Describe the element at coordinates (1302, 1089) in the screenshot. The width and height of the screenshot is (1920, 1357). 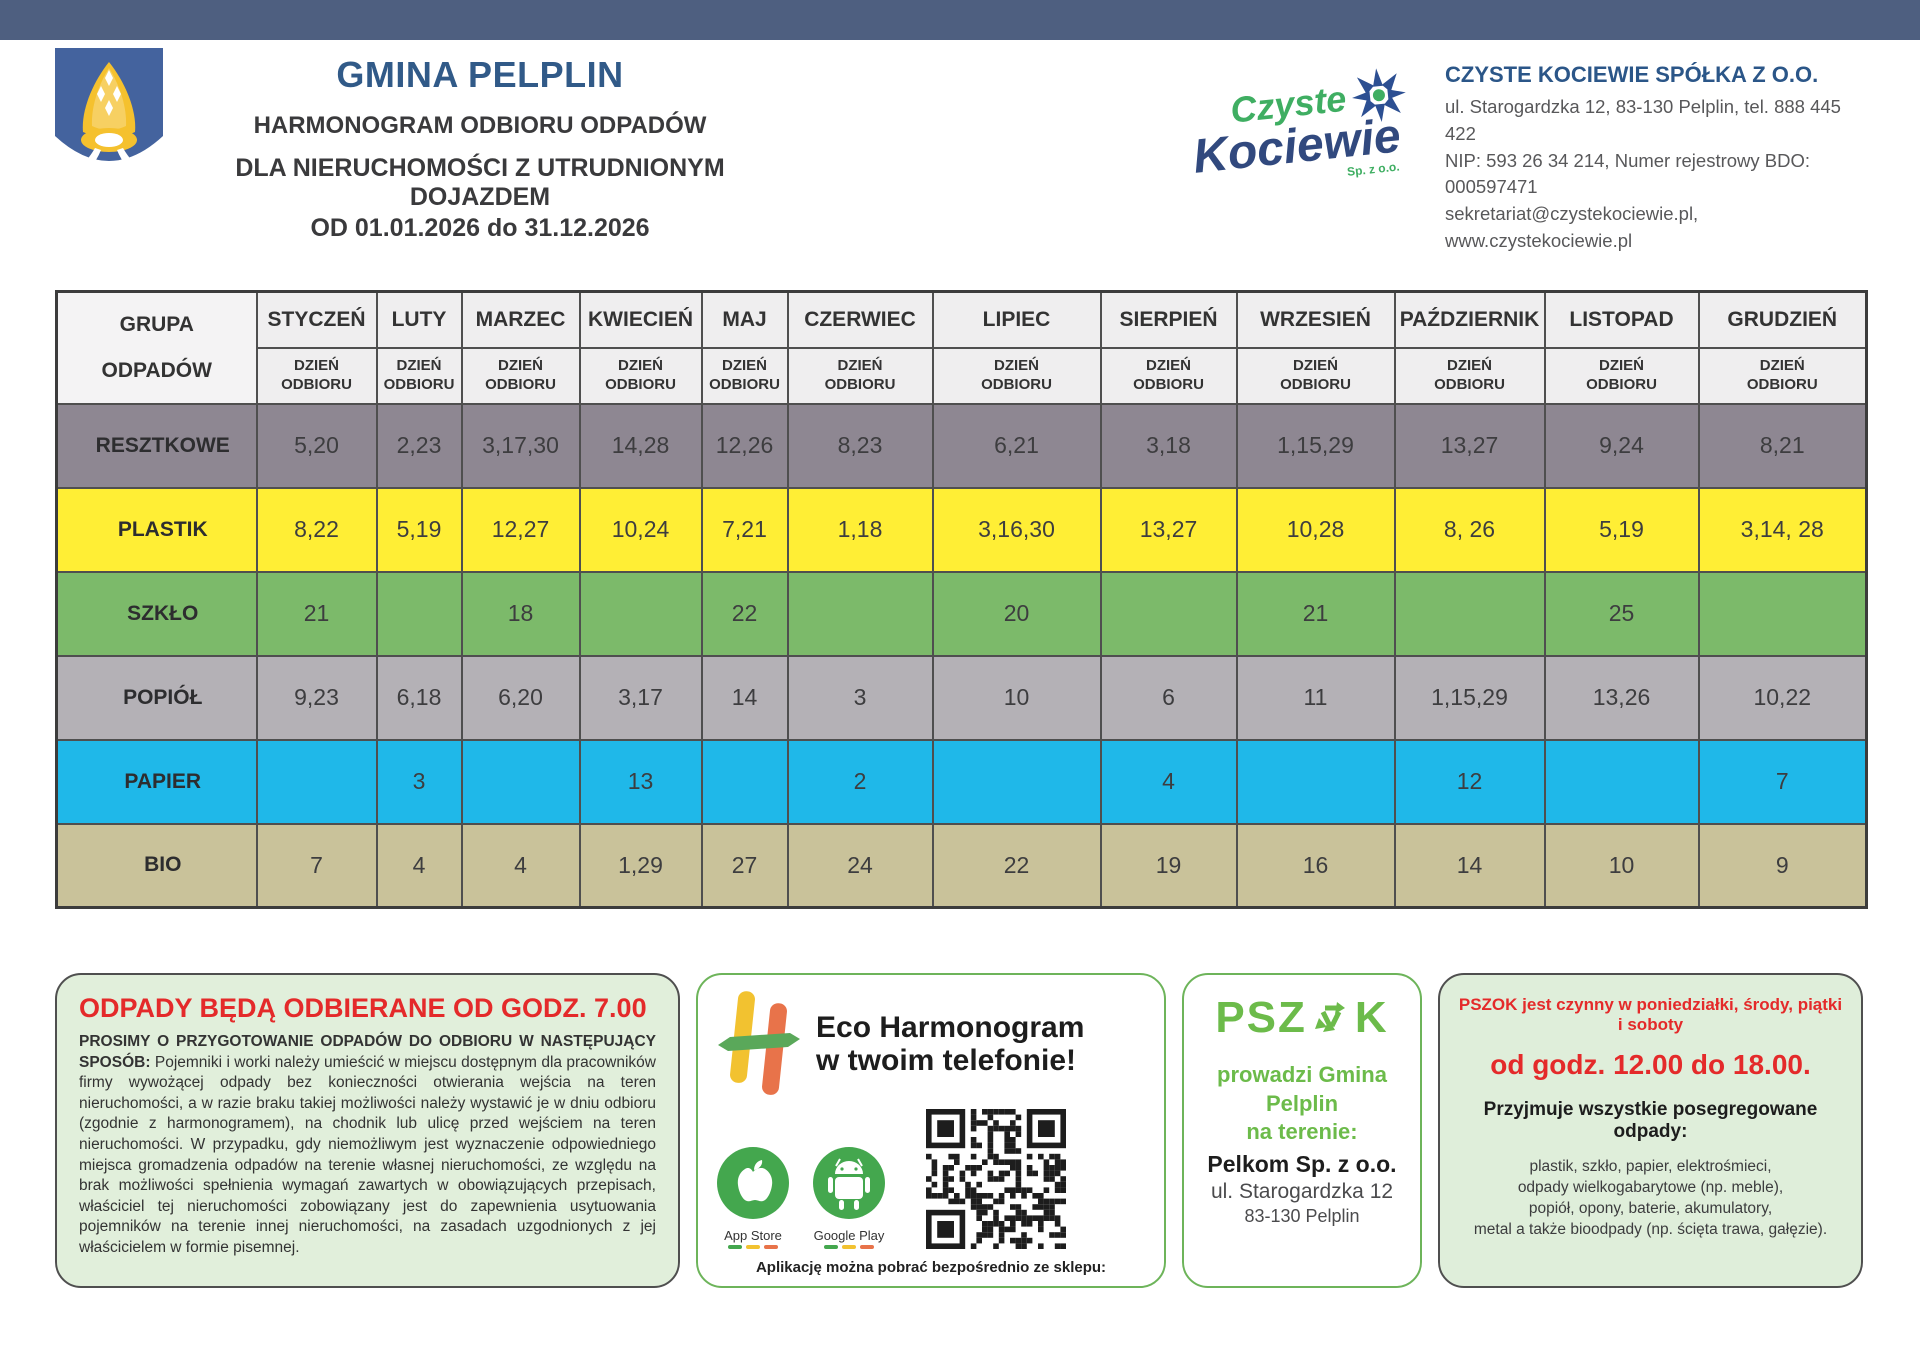
I see `pszok-line1: prowadzi Gmina Pelplin` at that location.